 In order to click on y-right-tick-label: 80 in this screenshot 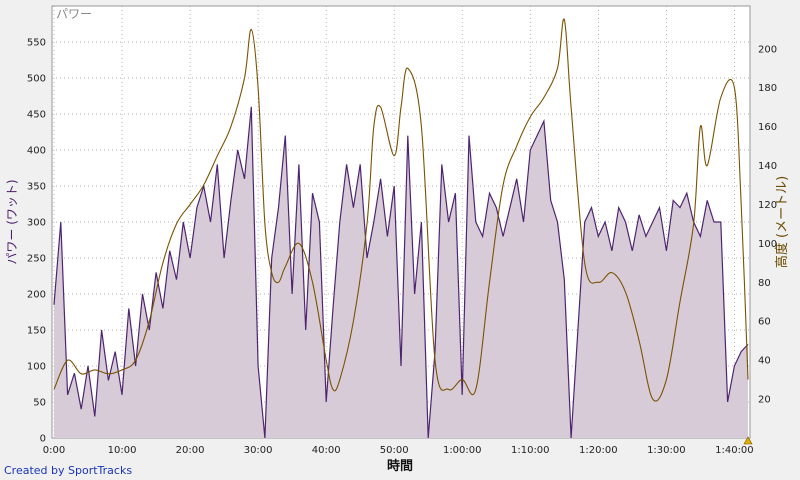, I will do `click(764, 283)`.